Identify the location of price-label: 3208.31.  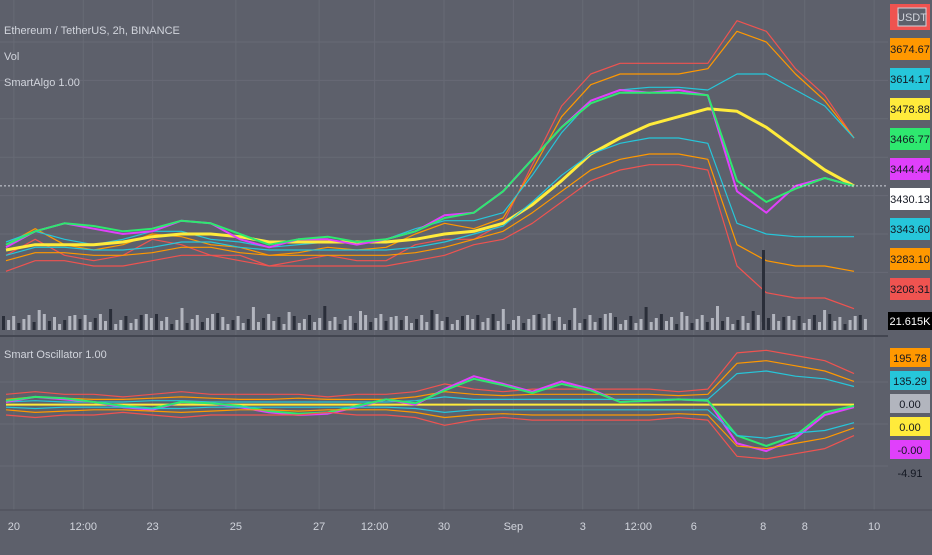
(910, 290).